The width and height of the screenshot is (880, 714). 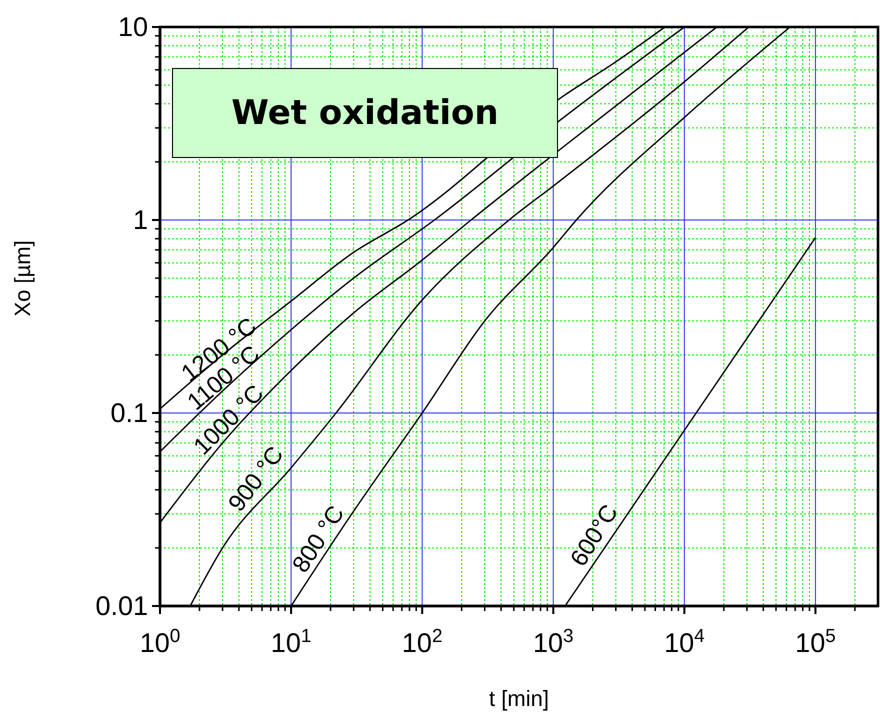 I want to click on x-tick-label: 10$^{1}$, so click(x=291, y=642).